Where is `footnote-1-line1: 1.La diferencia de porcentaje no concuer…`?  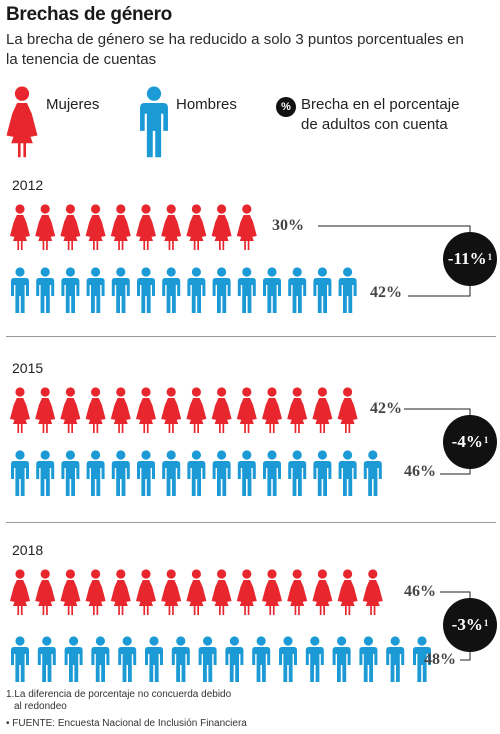 footnote-1-line1: 1.La diferencia de porcentaje no concuer… is located at coordinates (119, 694).